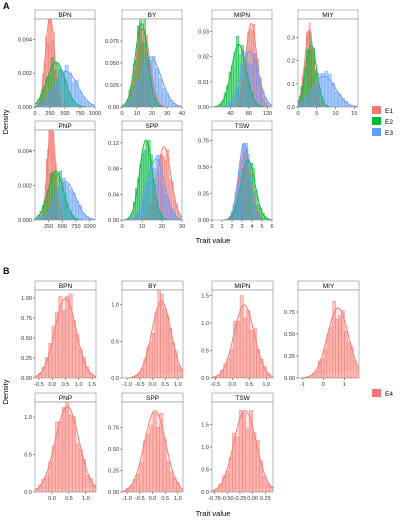 The height and width of the screenshot is (522, 410). What do you see at coordinates (140, 499) in the screenshot?
I see `b-x-tick-label-spp--0-5: -0.5` at bounding box center [140, 499].